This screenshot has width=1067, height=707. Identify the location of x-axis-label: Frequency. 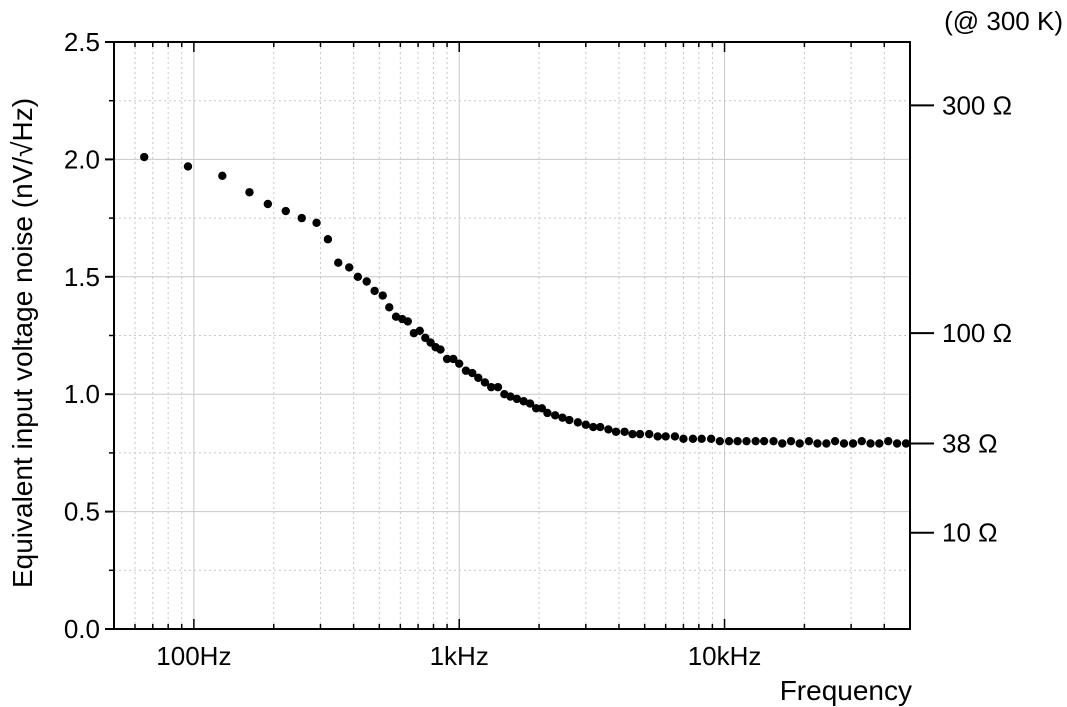
(846, 690).